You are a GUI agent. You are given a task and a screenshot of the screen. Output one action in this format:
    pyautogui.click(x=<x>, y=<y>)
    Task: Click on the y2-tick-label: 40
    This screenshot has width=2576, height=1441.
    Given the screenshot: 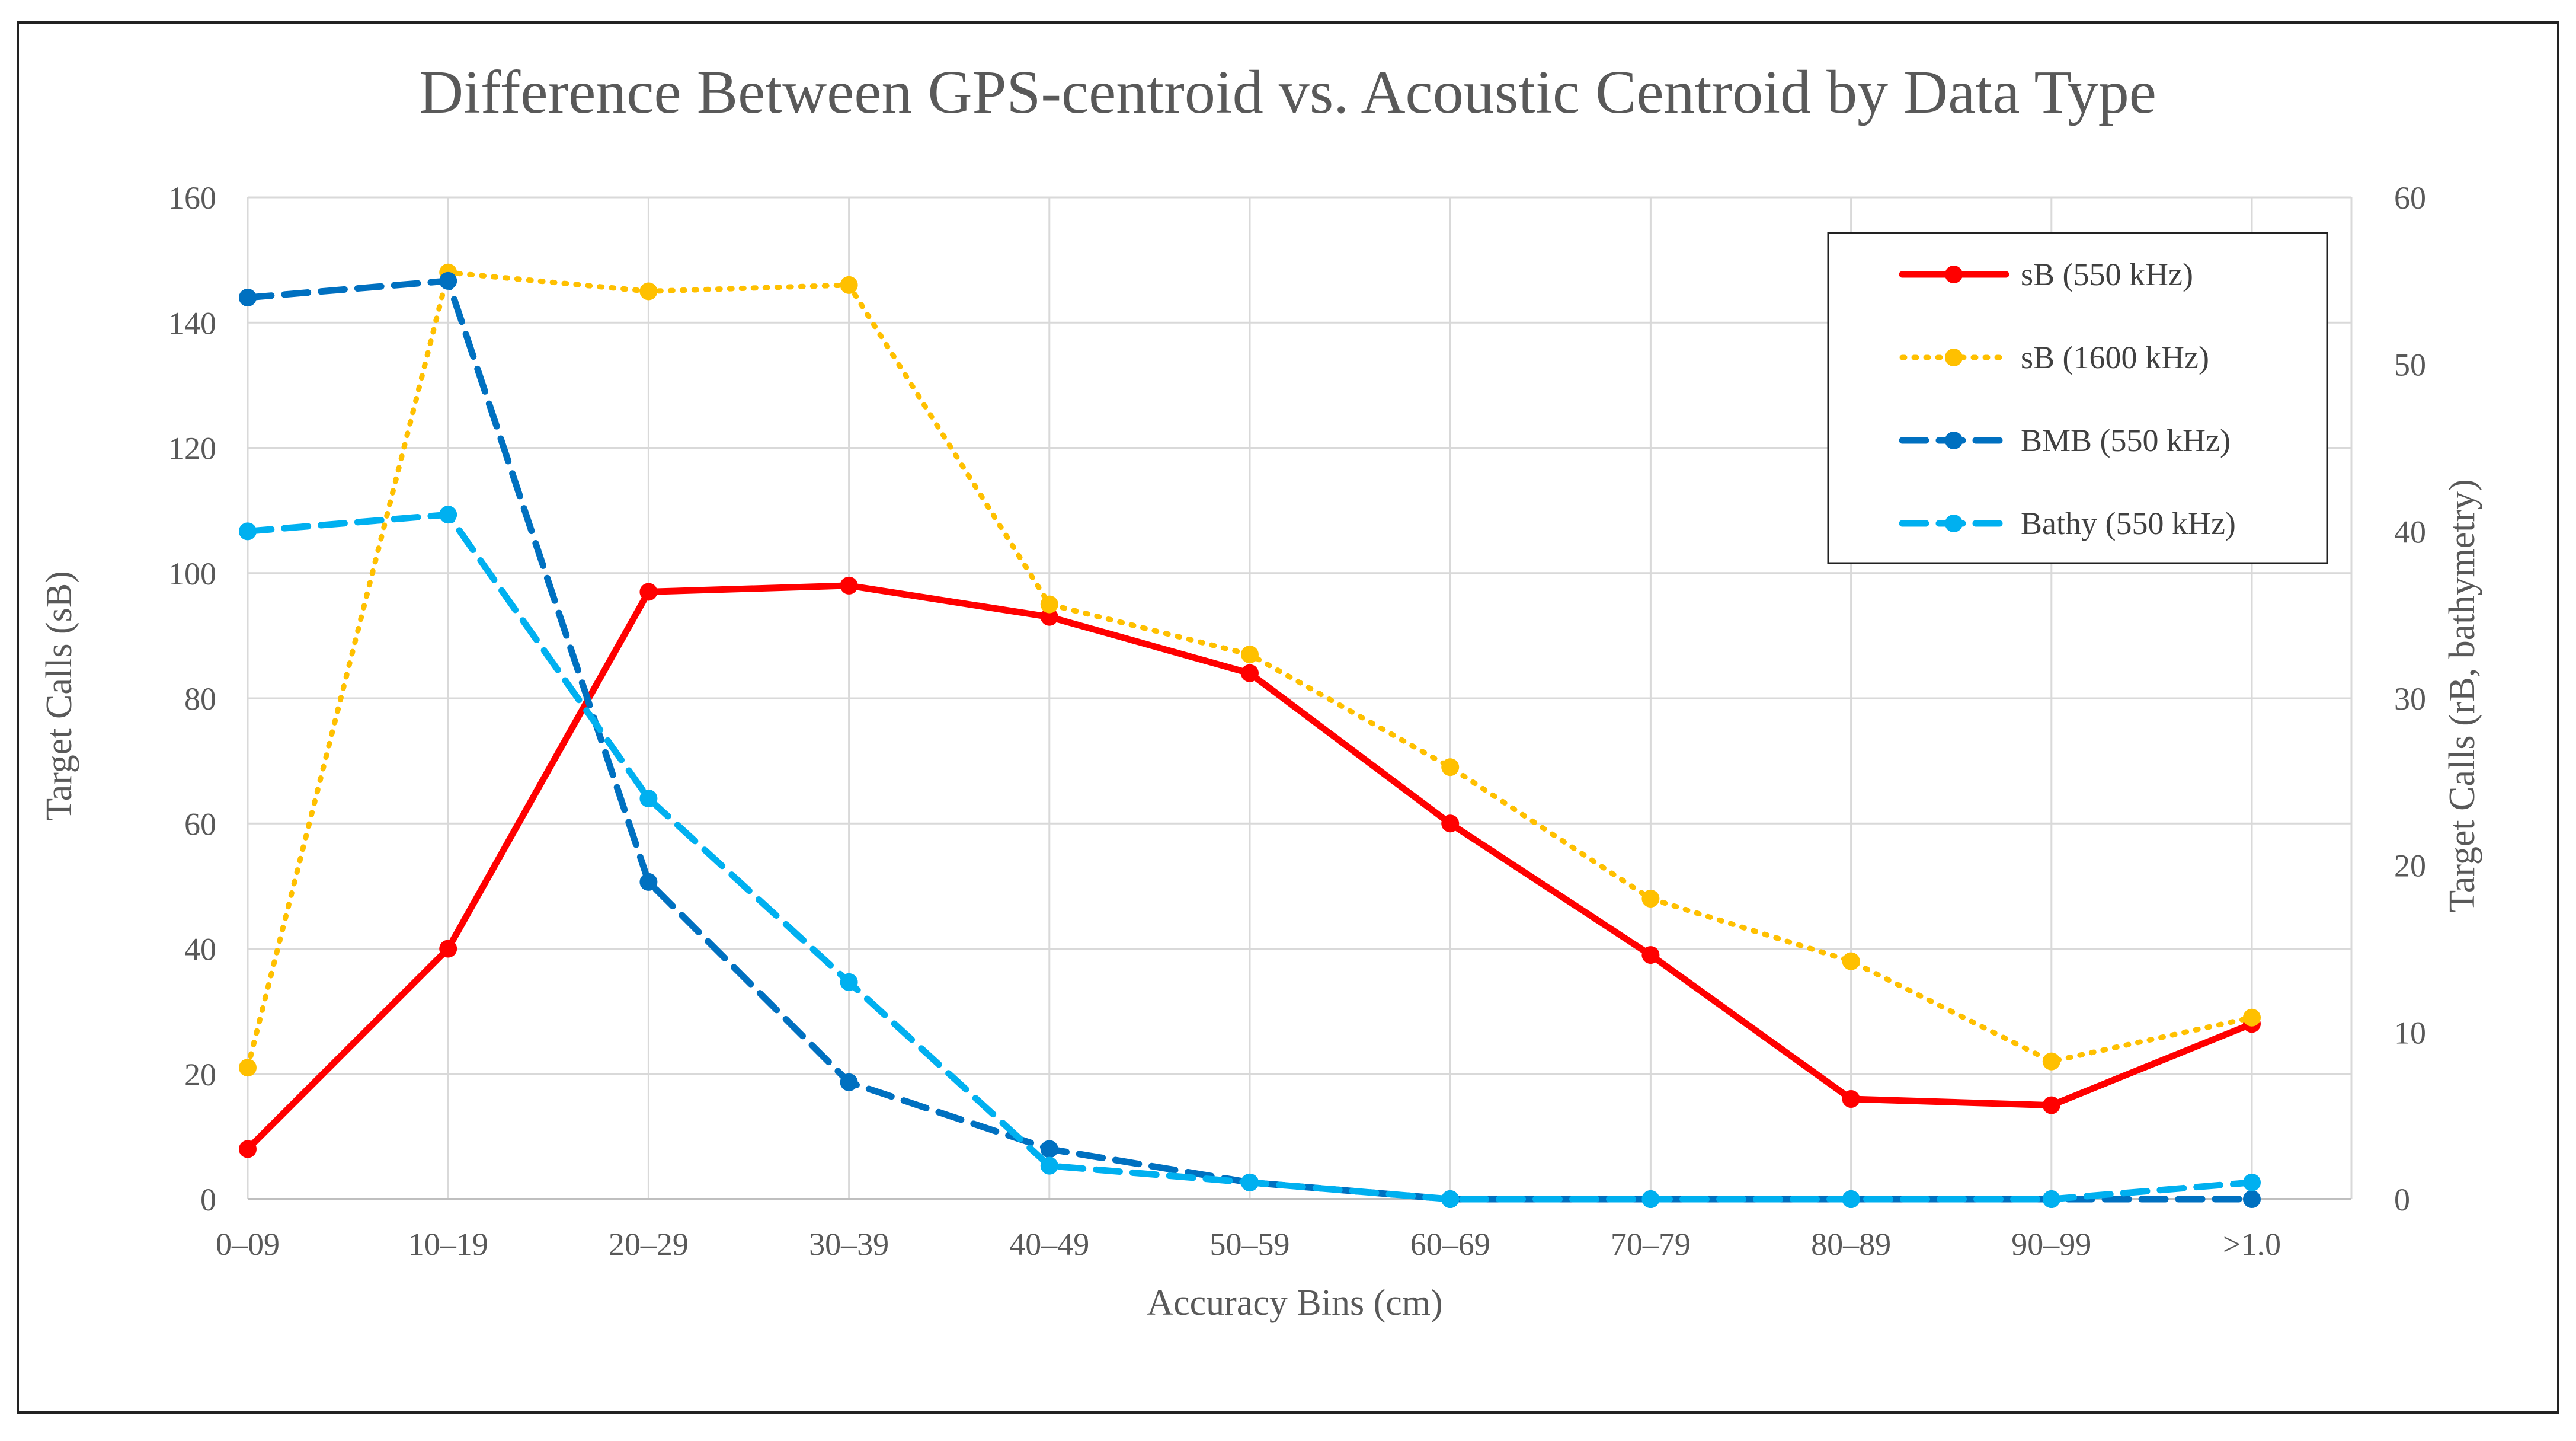 What is the action you would take?
    pyautogui.click(x=2410, y=531)
    